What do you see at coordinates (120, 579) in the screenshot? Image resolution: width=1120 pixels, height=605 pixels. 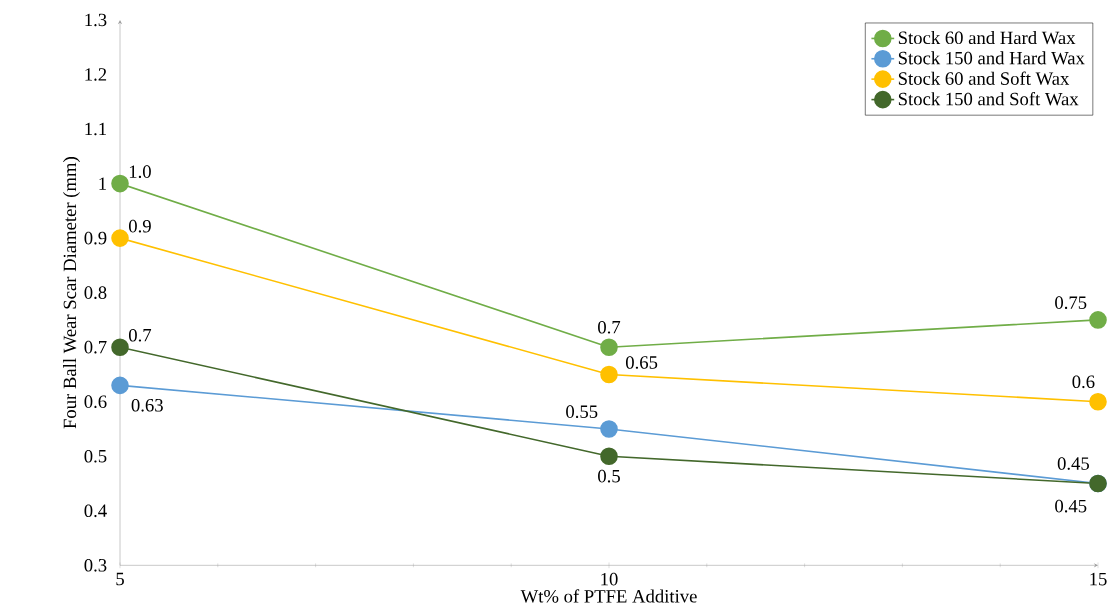 I see `x-tick-label: 5` at bounding box center [120, 579].